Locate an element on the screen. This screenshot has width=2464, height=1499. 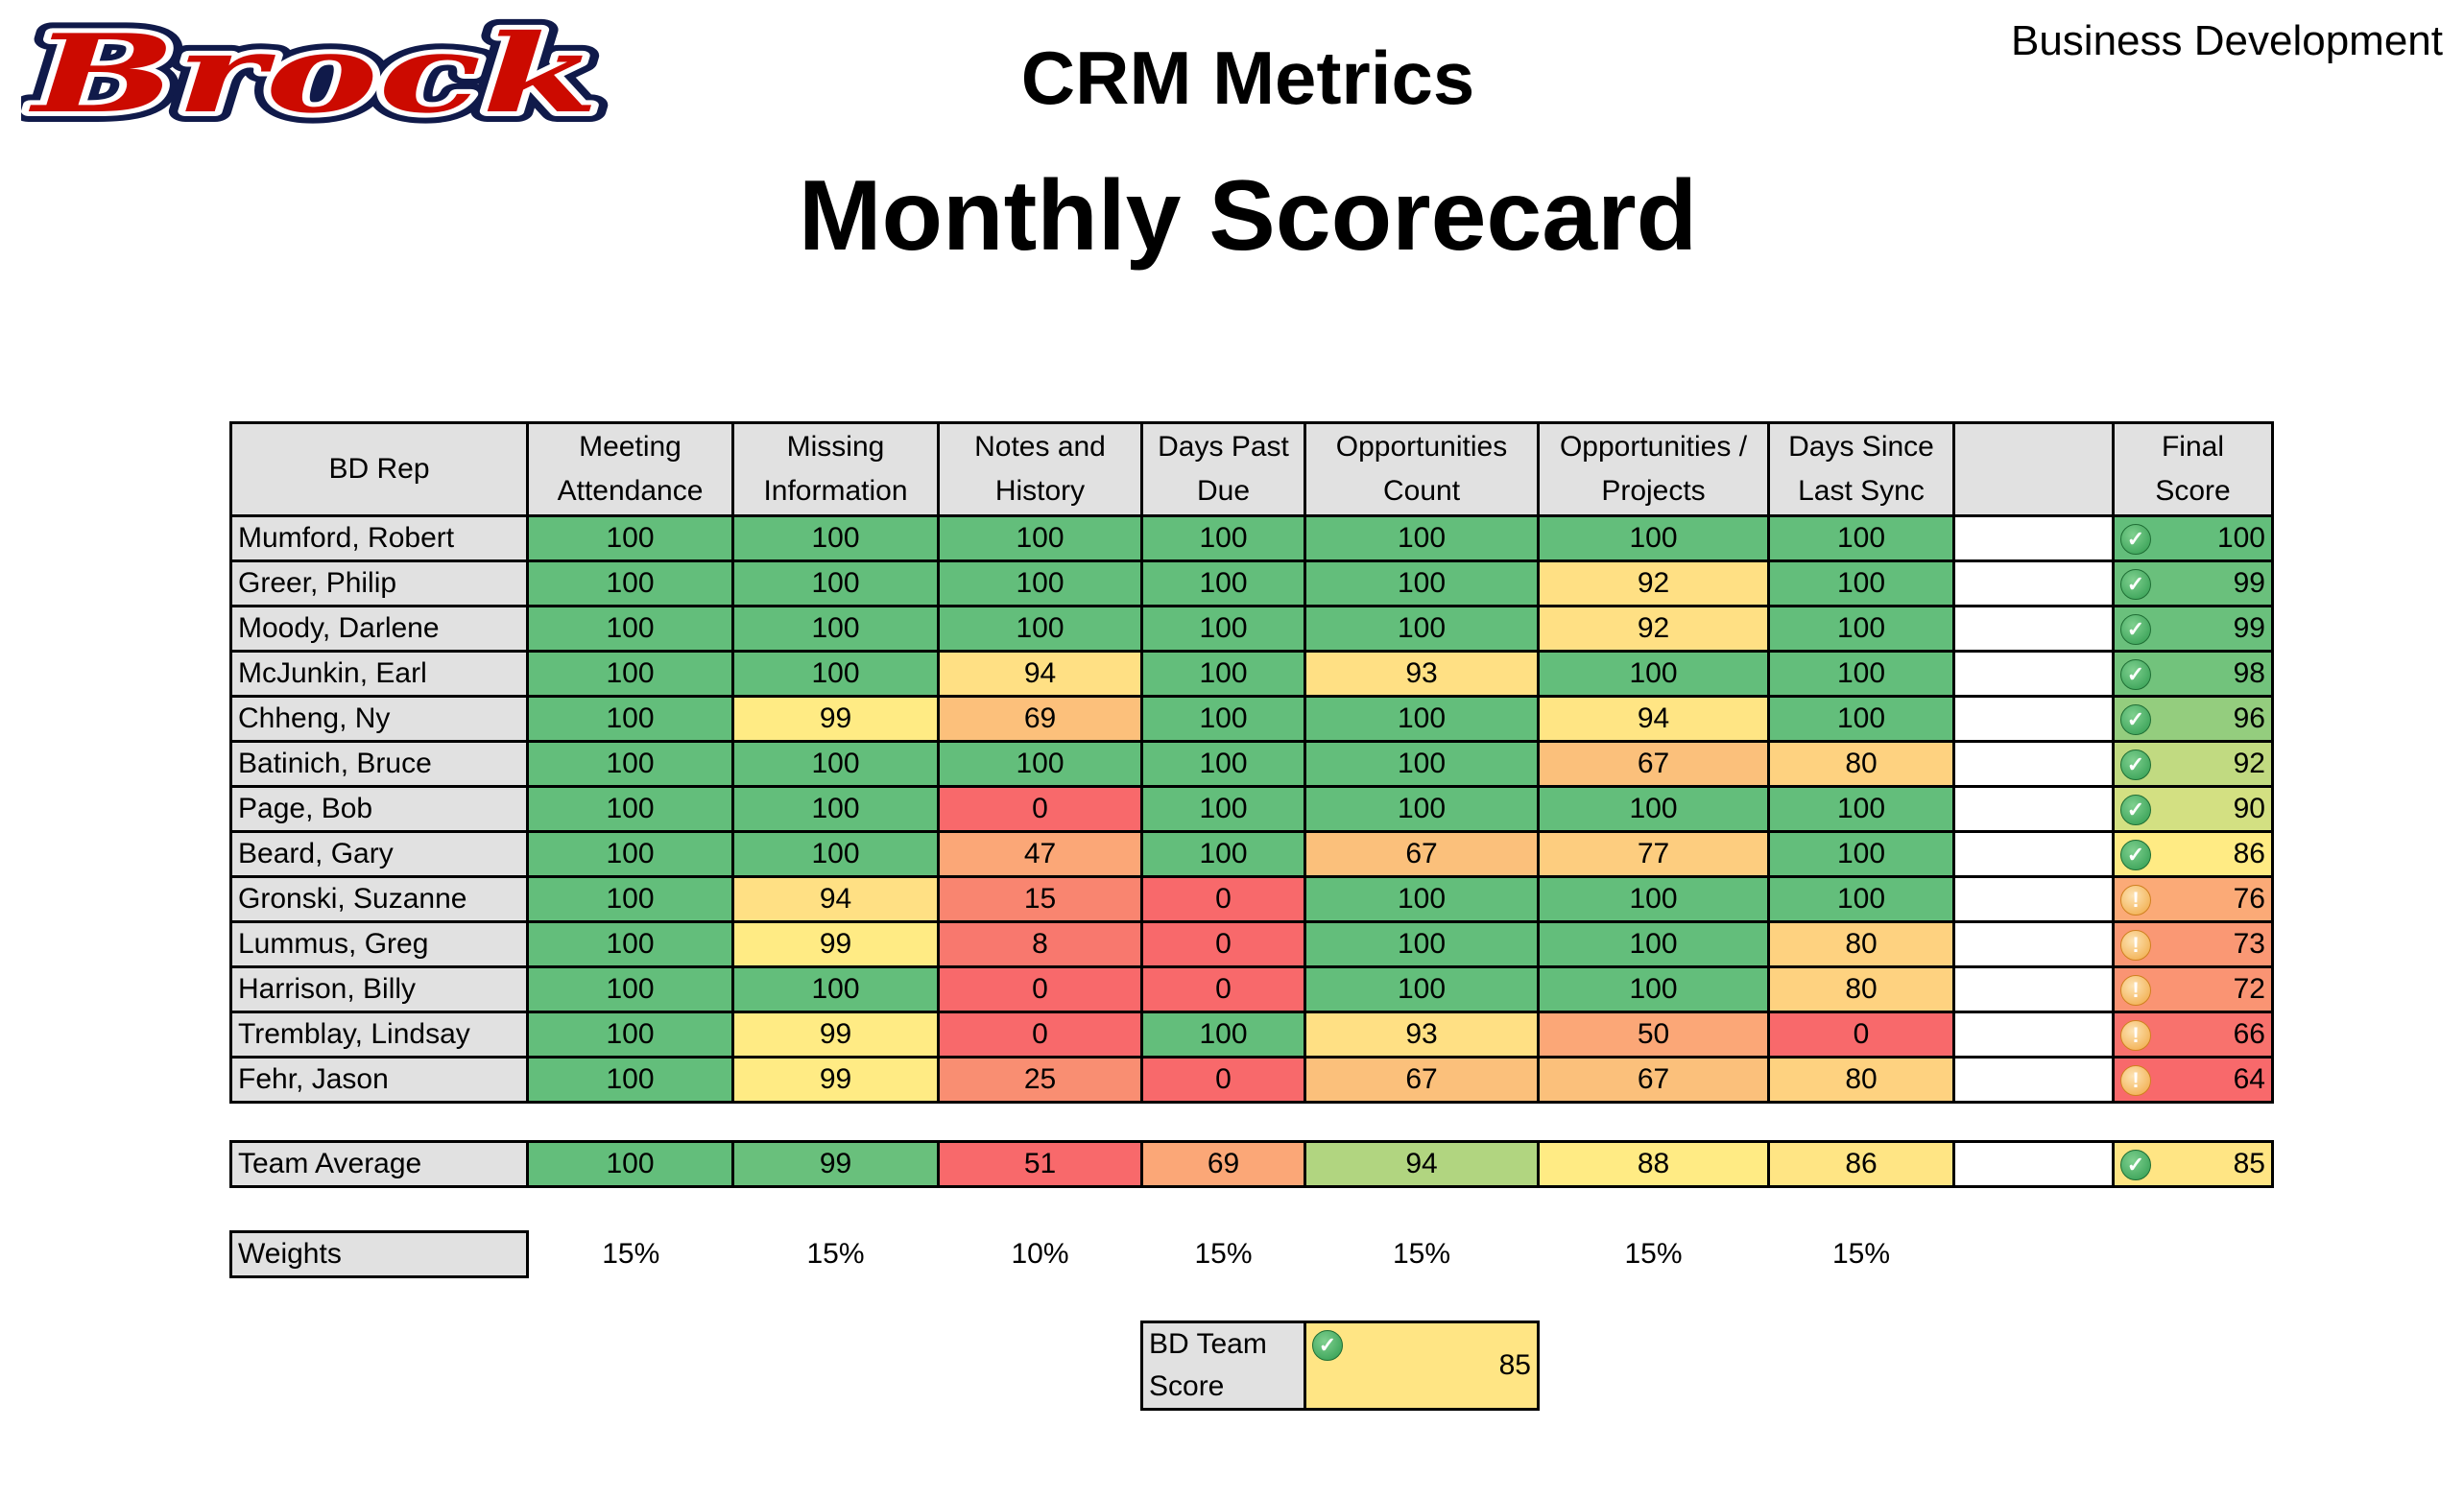
weights-label: Weights is located at coordinates (379, 1254).